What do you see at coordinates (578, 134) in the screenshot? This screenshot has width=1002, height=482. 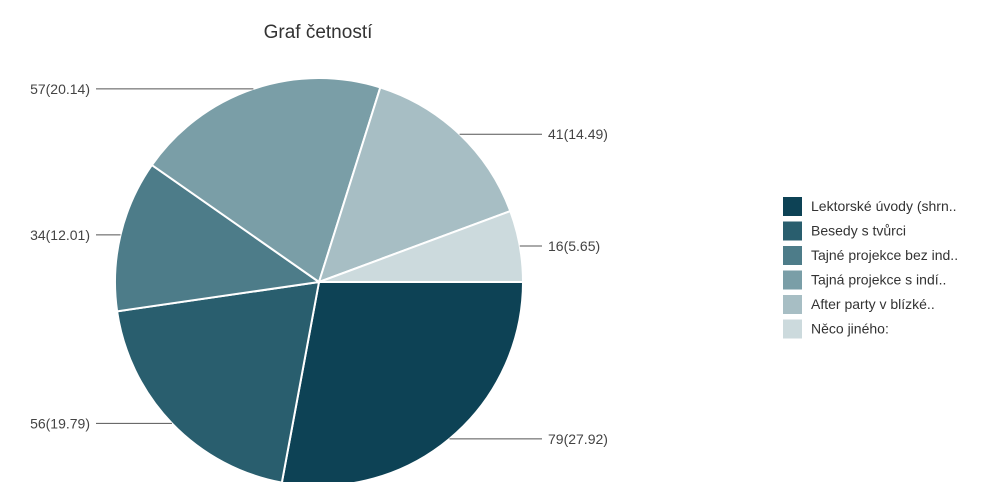 I see `data-label-5: 41(14.49)` at bounding box center [578, 134].